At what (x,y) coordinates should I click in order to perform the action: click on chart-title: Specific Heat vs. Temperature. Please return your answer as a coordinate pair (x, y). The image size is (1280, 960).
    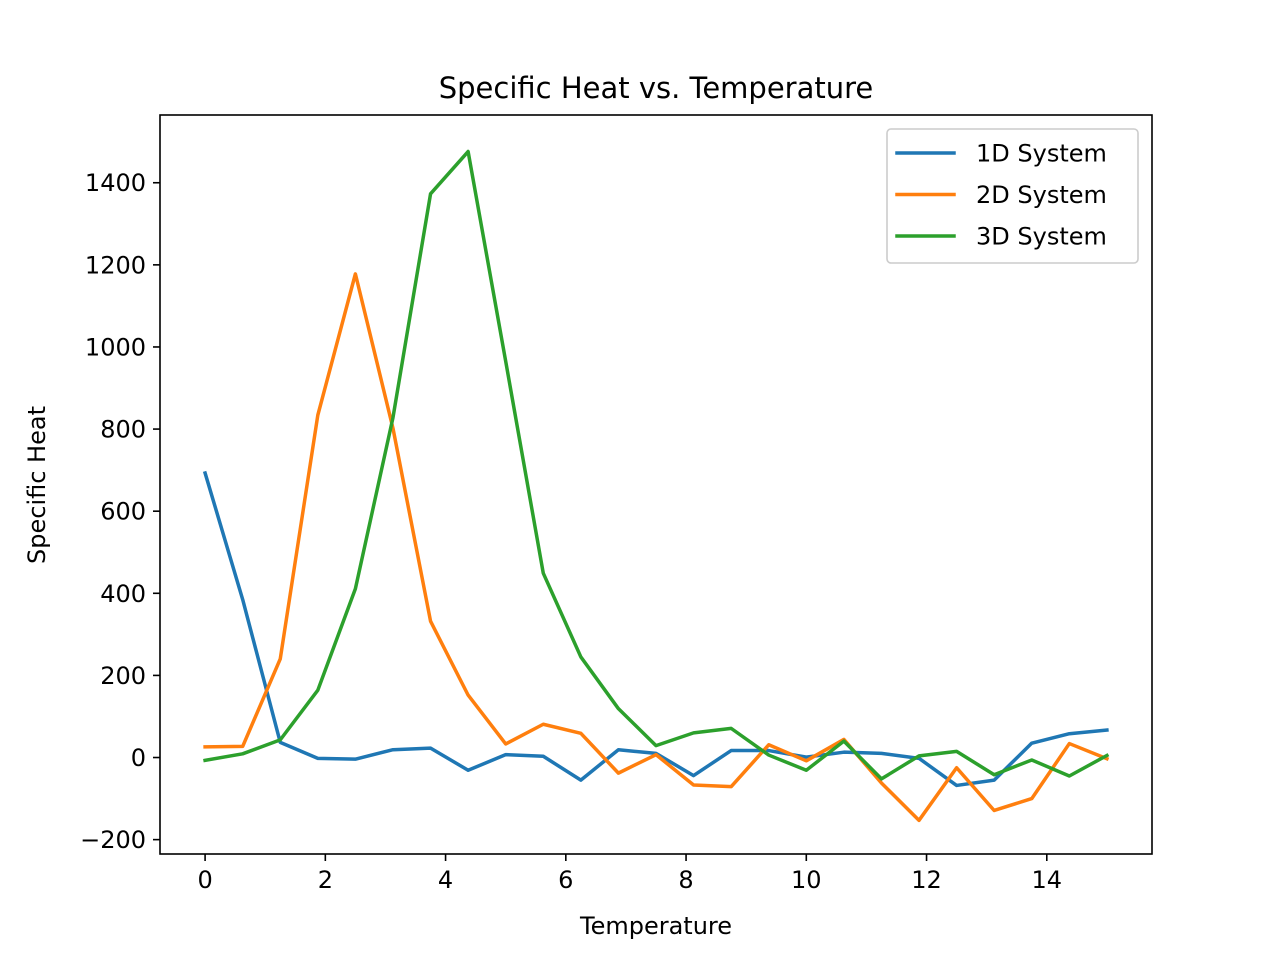
    Looking at the image, I should click on (656, 88).